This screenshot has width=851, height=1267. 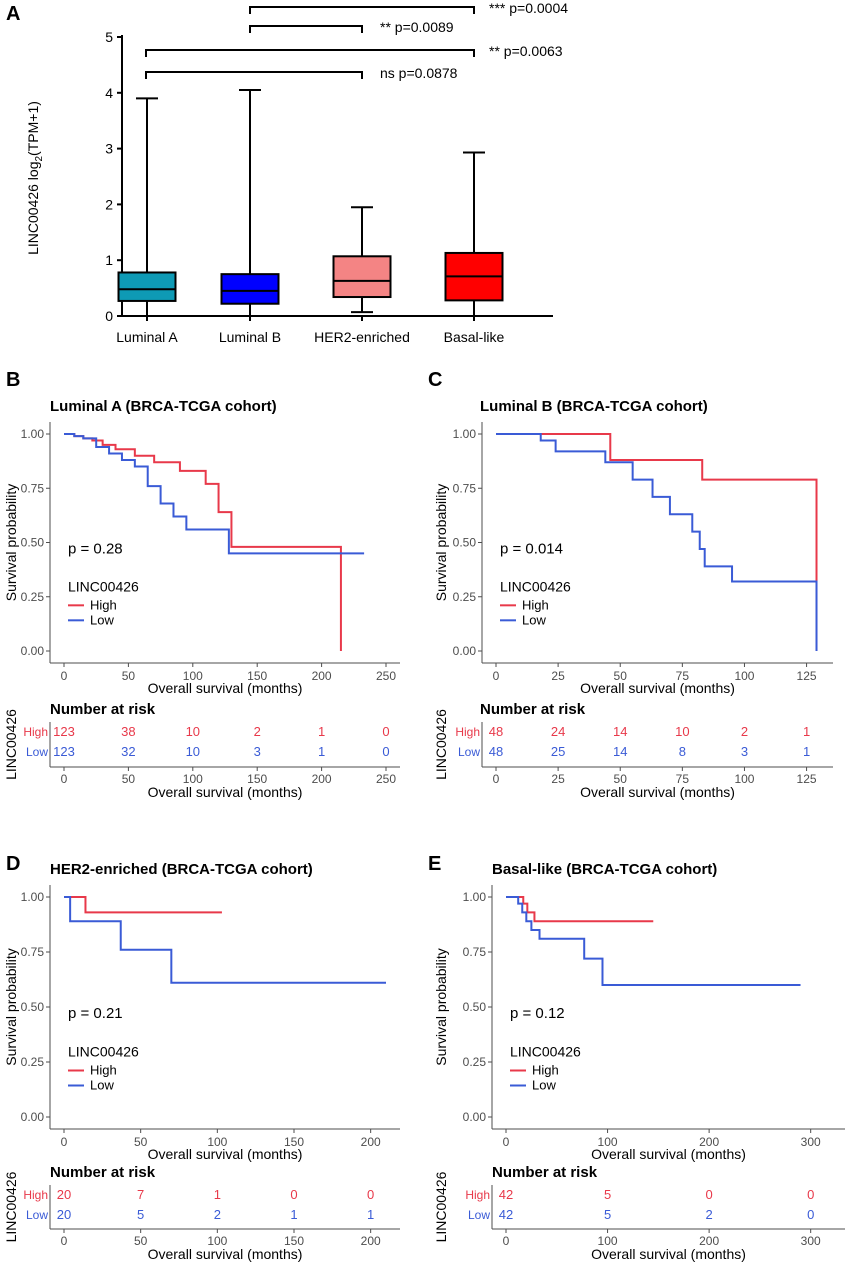 I want to click on significance-label: ** p=0.0063, so click(x=526, y=51).